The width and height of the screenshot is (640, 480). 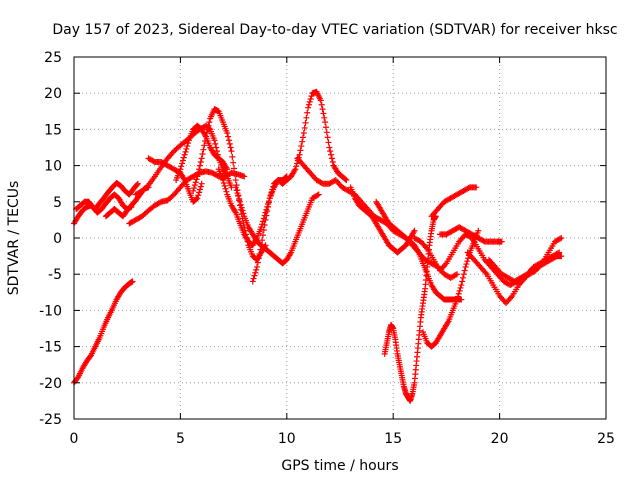 What do you see at coordinates (57, 203) in the screenshot?
I see `y-tick-label: 5` at bounding box center [57, 203].